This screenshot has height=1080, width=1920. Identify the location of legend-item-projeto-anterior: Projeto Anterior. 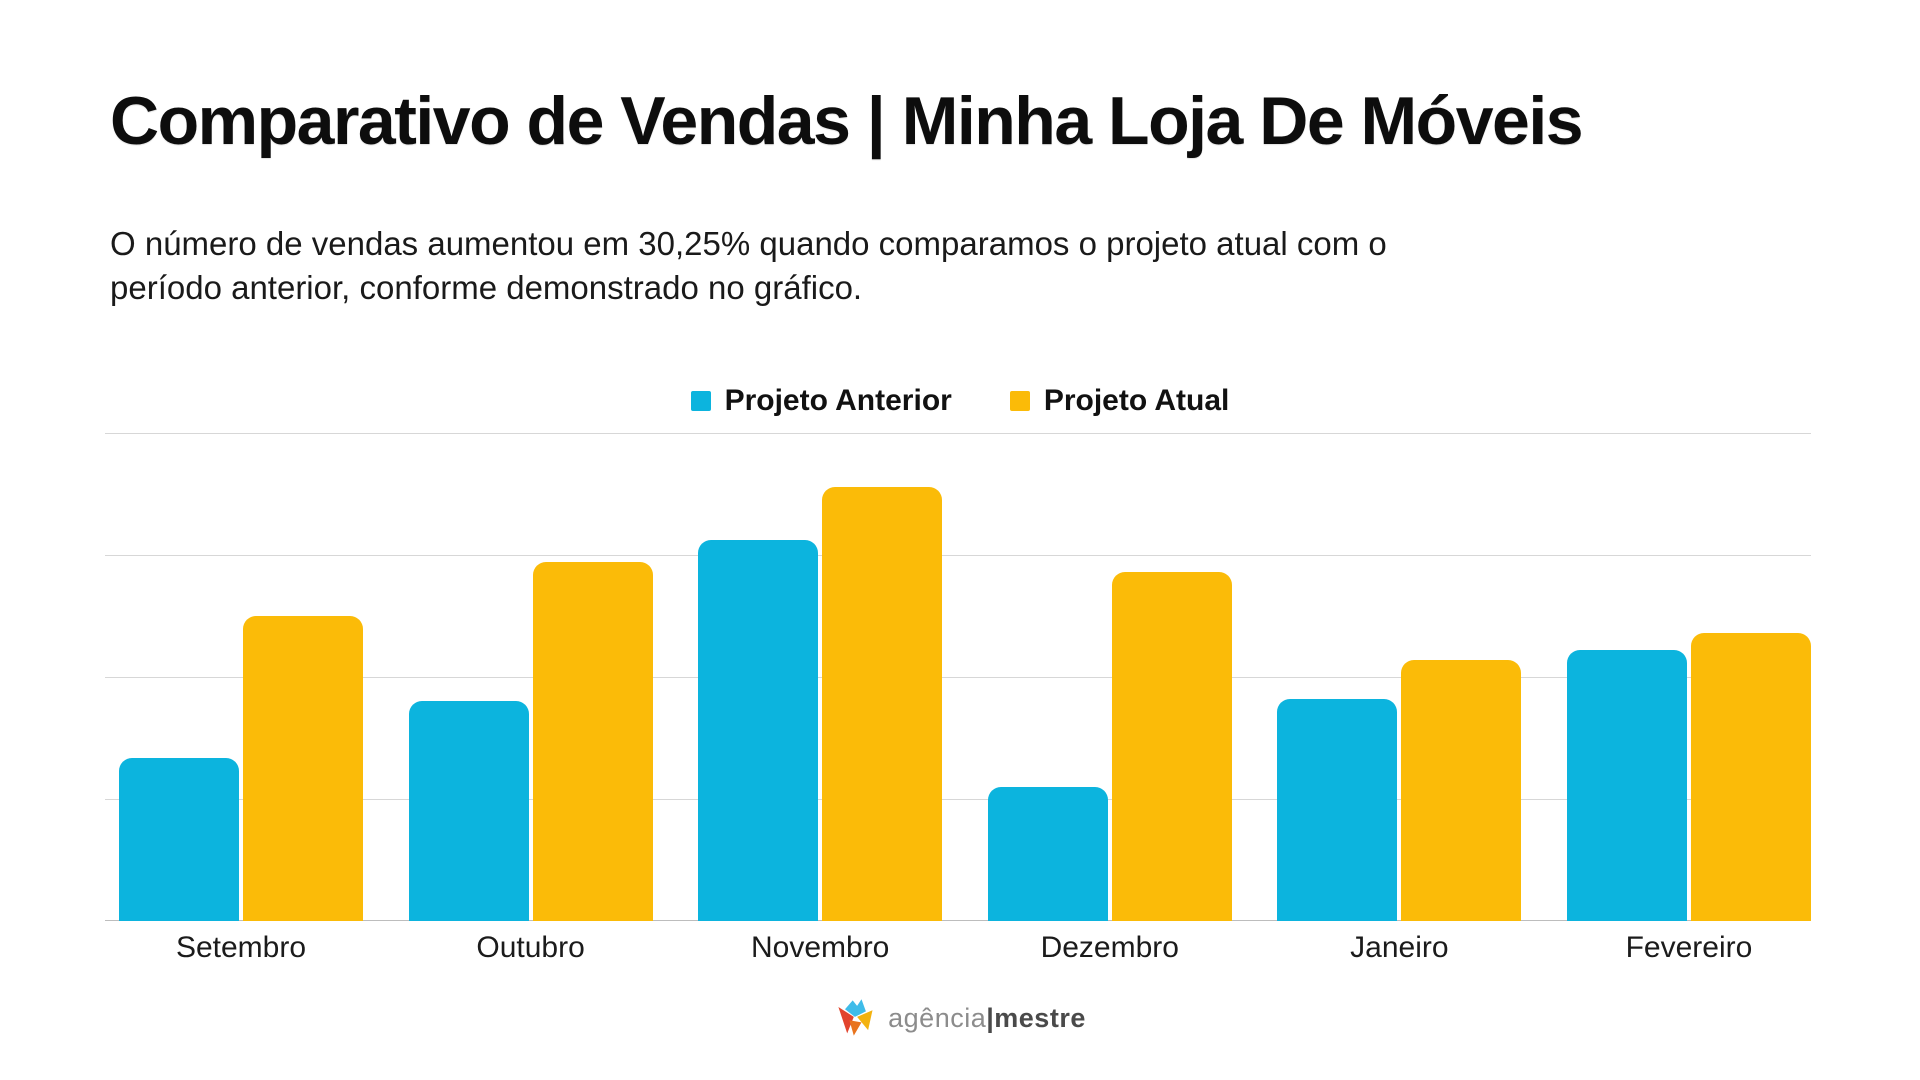
(821, 401).